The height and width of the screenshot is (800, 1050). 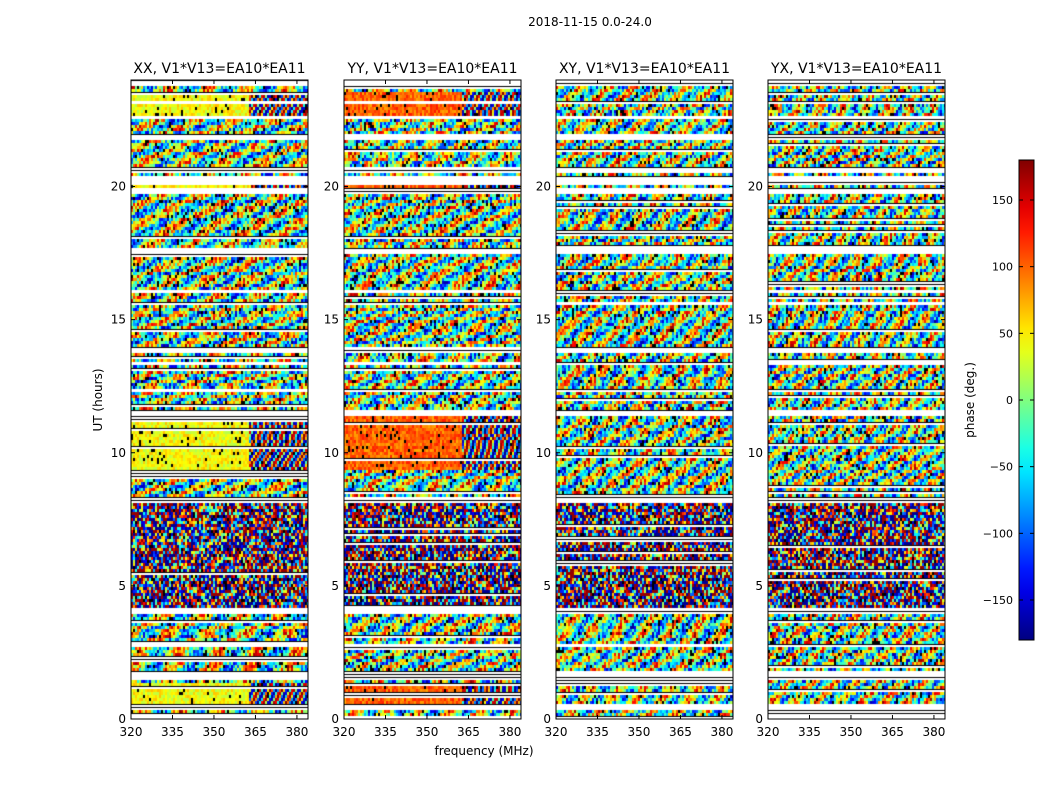 I want to click on x-axis-label: frequency (MHz), so click(x=483, y=751).